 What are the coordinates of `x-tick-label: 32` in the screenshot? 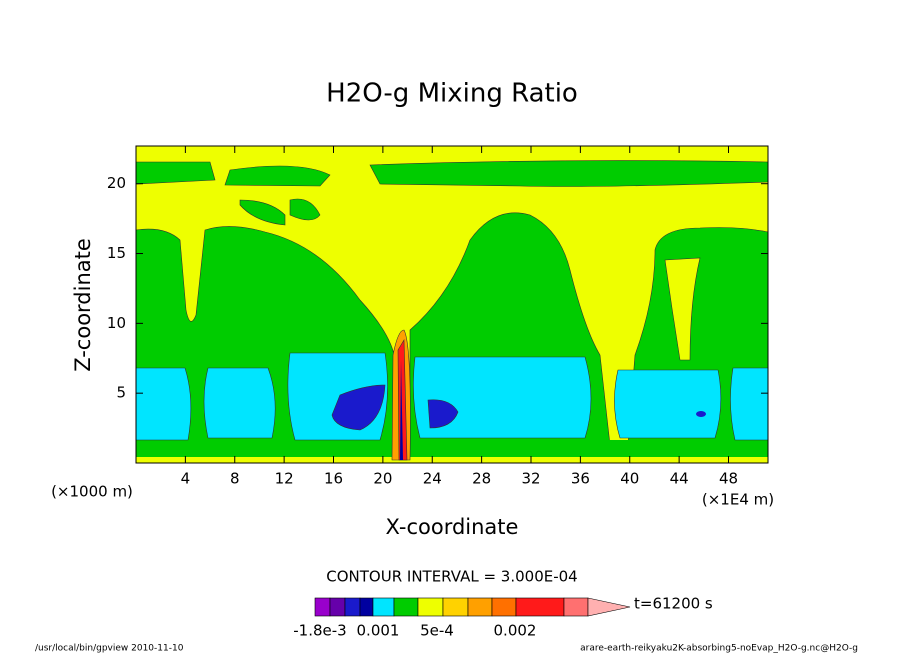 It's located at (530, 479).